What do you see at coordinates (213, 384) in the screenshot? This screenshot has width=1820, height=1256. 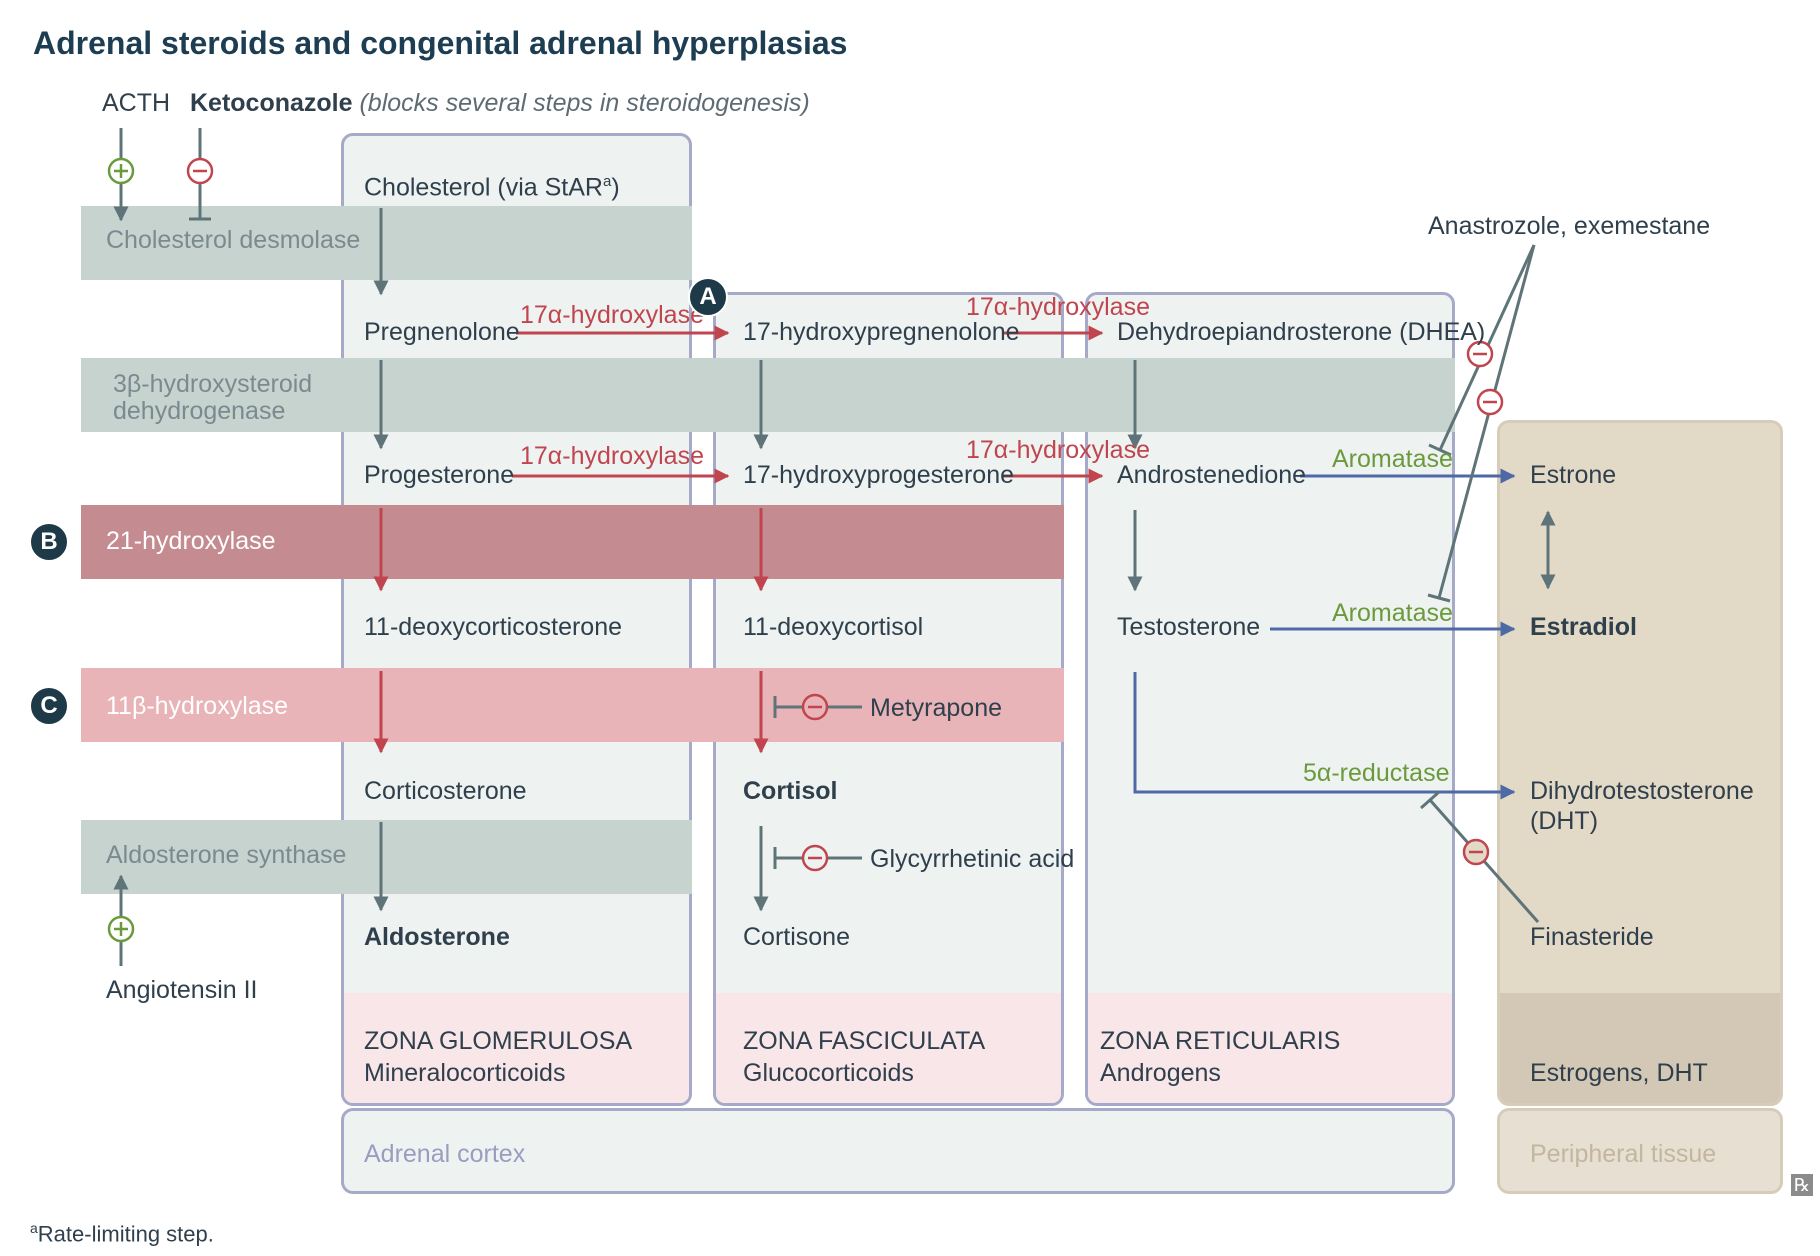 I see `hsd-label-line1: 3β-hydroxysteroid` at bounding box center [213, 384].